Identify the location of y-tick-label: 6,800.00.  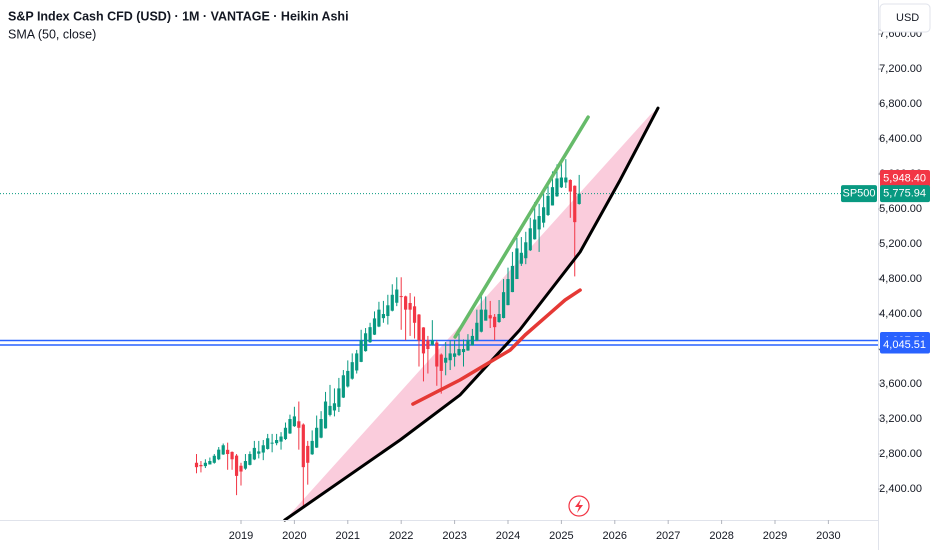
(900, 104).